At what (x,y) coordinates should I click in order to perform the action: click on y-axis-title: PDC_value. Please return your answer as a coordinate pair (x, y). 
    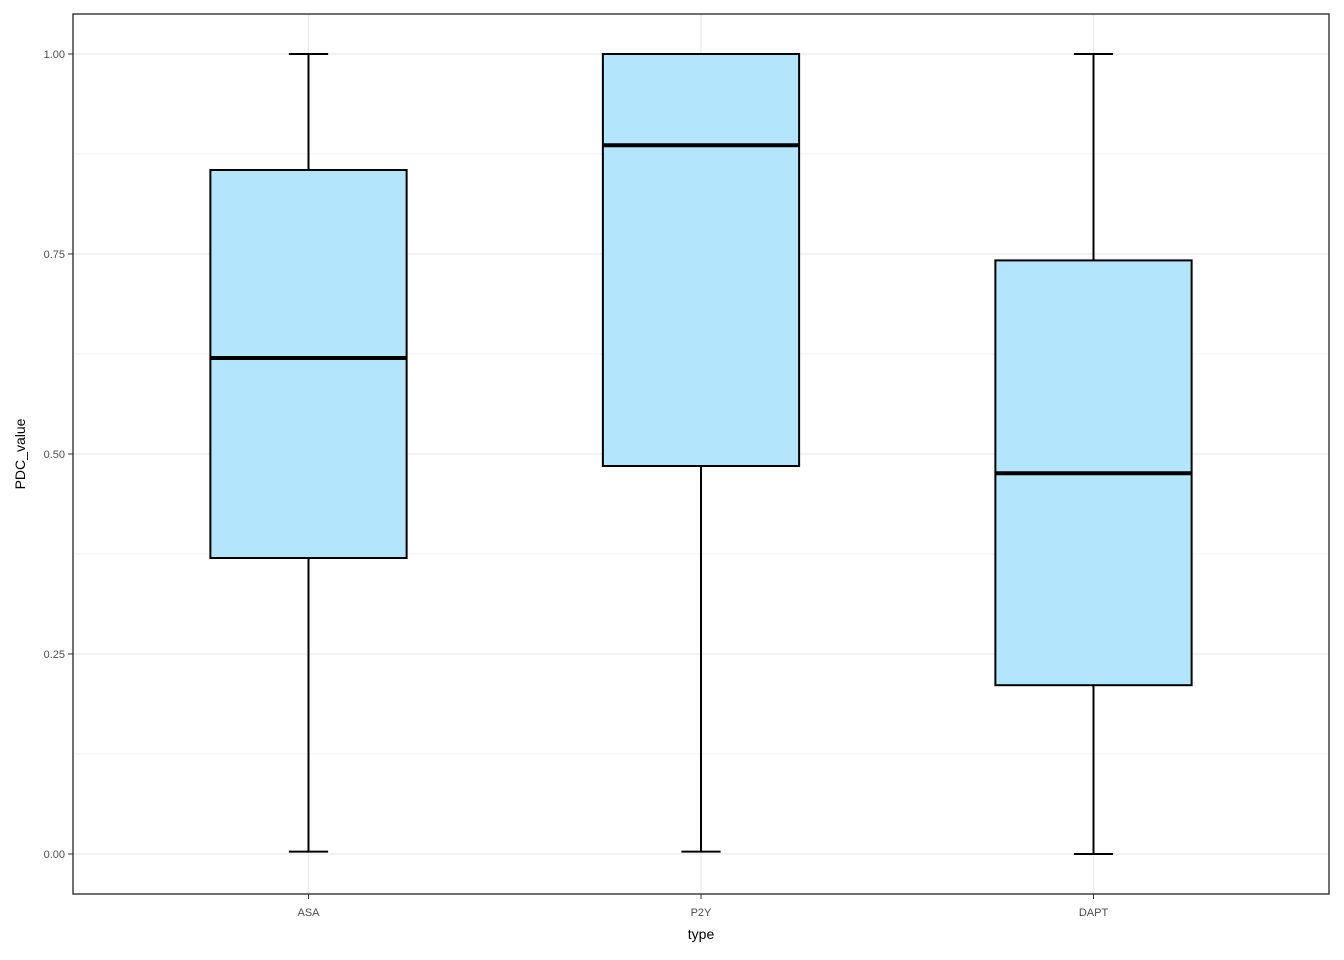
    Looking at the image, I should click on (20, 453).